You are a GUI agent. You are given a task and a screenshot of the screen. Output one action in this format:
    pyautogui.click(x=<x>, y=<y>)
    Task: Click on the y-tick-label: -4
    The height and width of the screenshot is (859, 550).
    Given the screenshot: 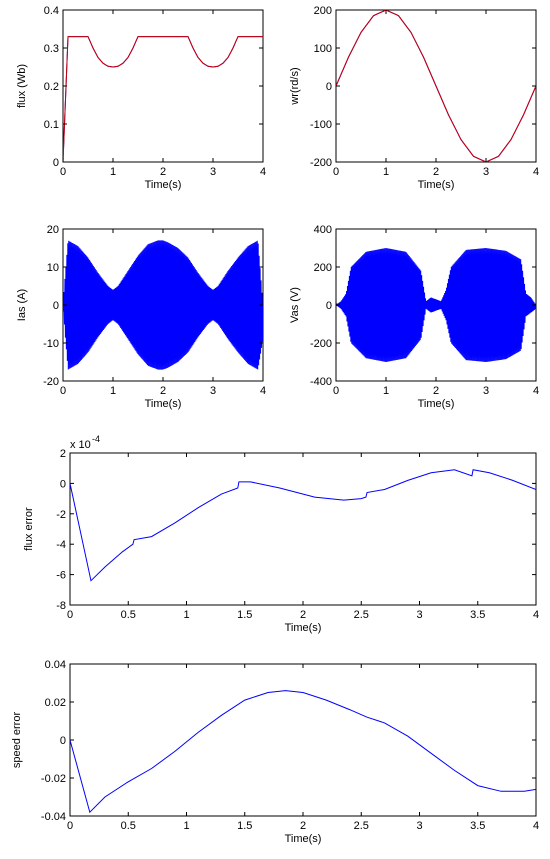 What is the action you would take?
    pyautogui.click(x=61, y=545)
    